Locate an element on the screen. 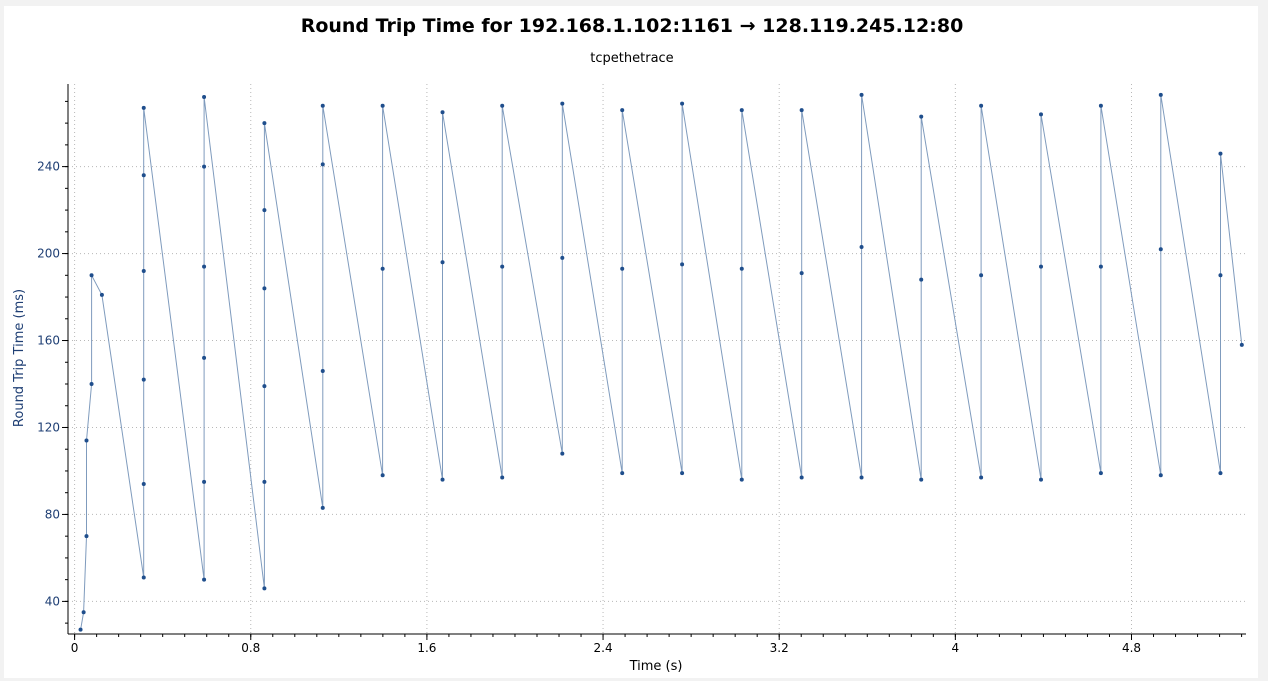 This screenshot has width=1268, height=681. y-tick-label: 80 is located at coordinates (52, 514).